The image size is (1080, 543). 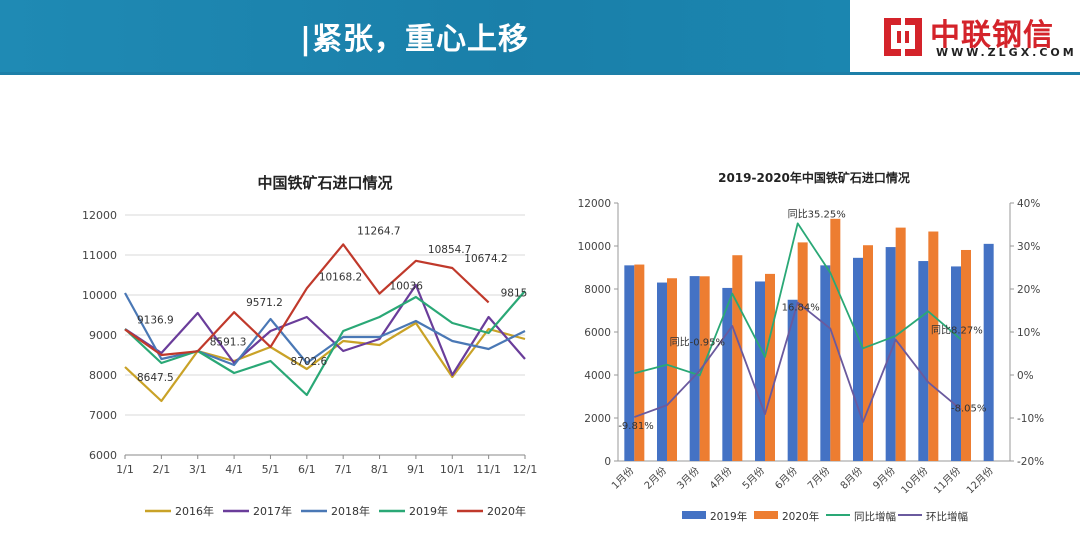 I want to click on x-tick-label: 8月份, so click(x=851, y=478).